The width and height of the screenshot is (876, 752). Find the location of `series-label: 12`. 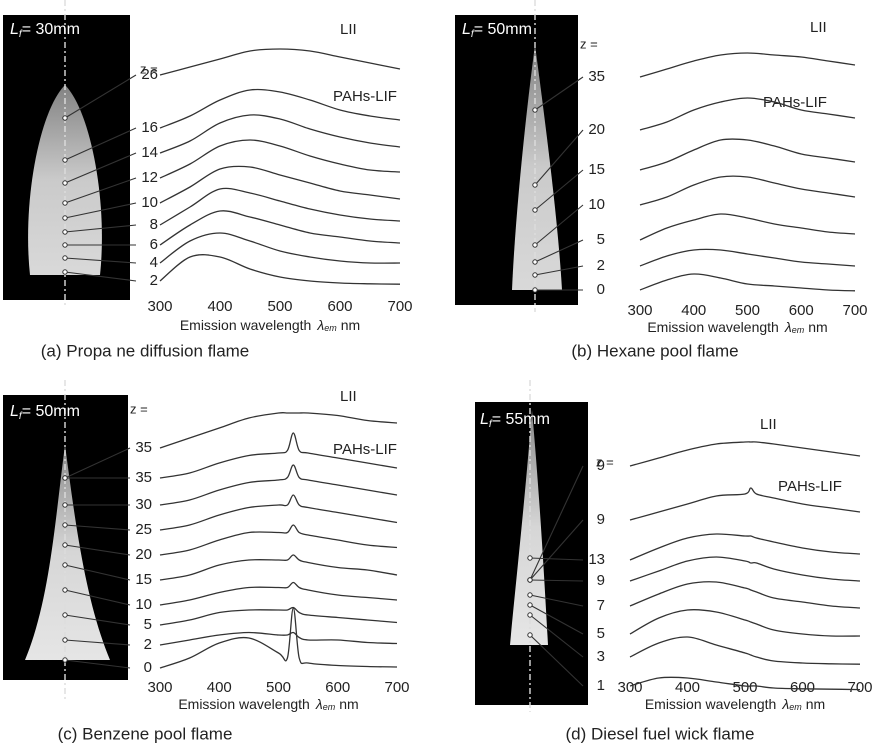

series-label: 12 is located at coordinates (149, 177).